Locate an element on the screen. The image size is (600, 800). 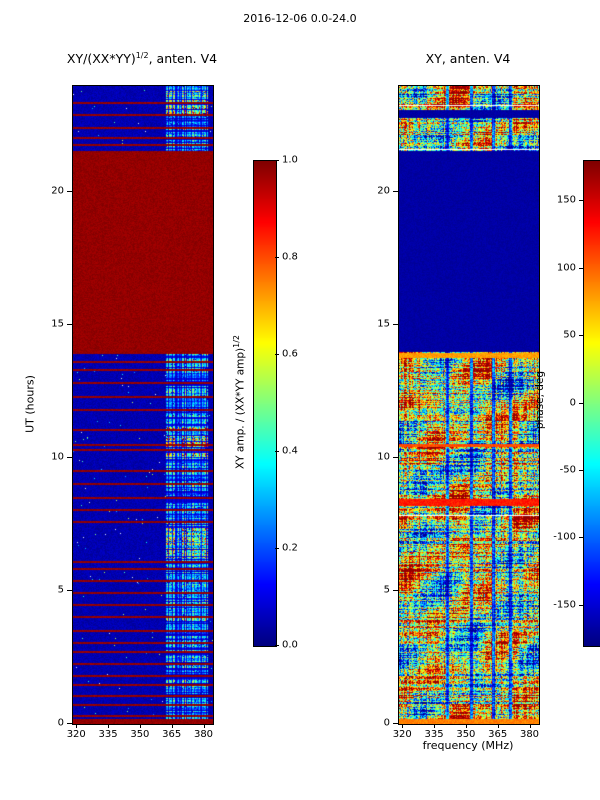
colorbar-tick-label: 0 is located at coordinates (572, 402).